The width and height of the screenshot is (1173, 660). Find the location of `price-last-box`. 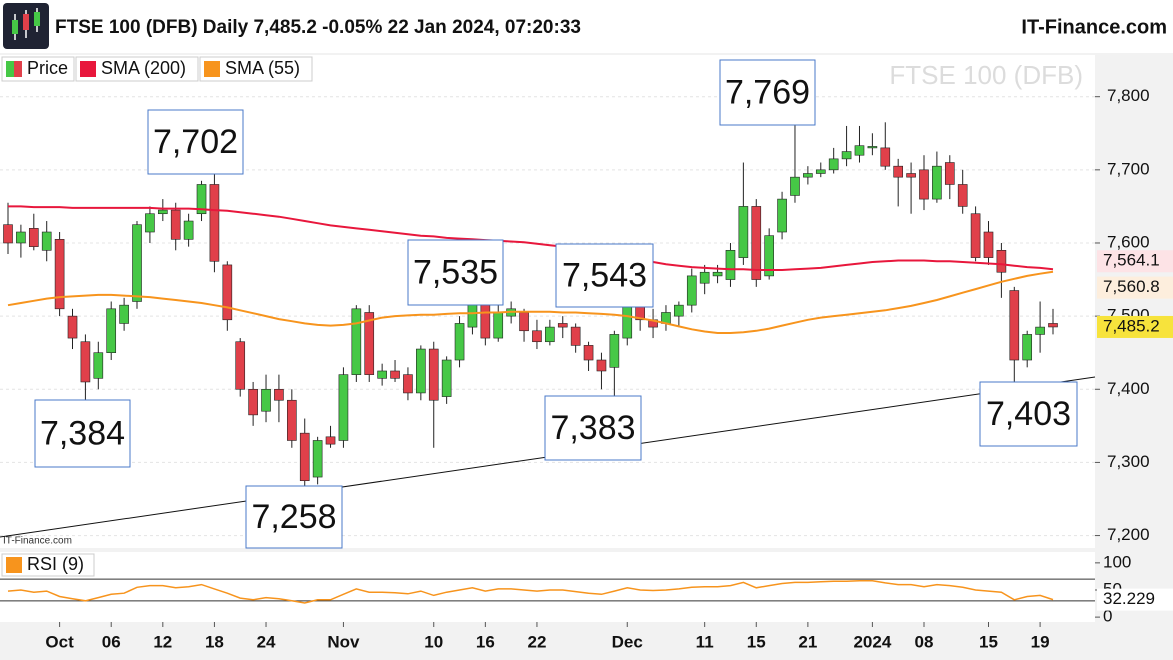

price-last-box is located at coordinates (1135, 326).